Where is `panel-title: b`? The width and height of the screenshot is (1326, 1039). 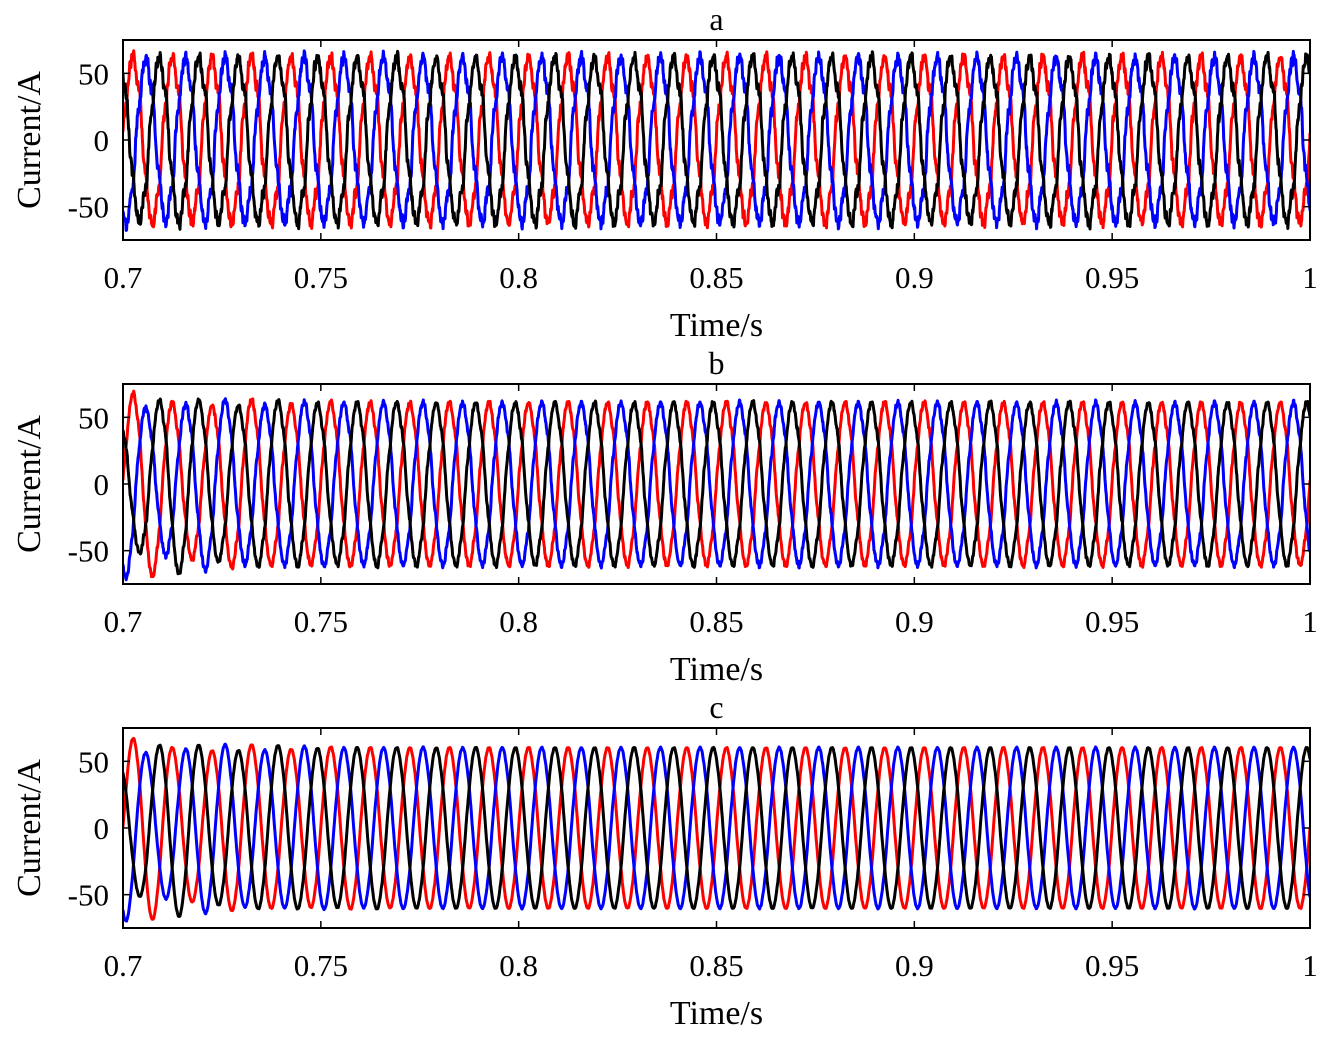
panel-title: b is located at coordinates (717, 363).